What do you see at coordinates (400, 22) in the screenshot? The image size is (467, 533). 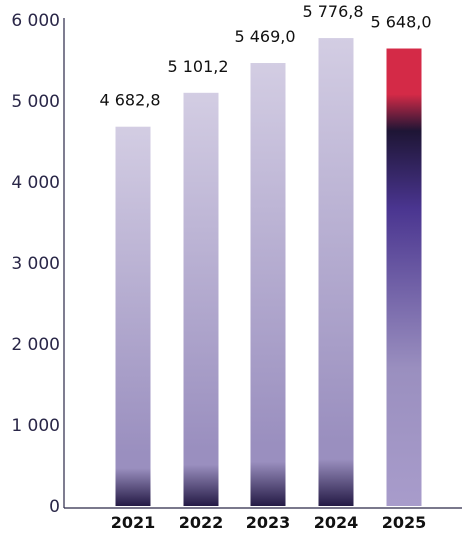 I see `data-label-2025: 5 648,0` at bounding box center [400, 22].